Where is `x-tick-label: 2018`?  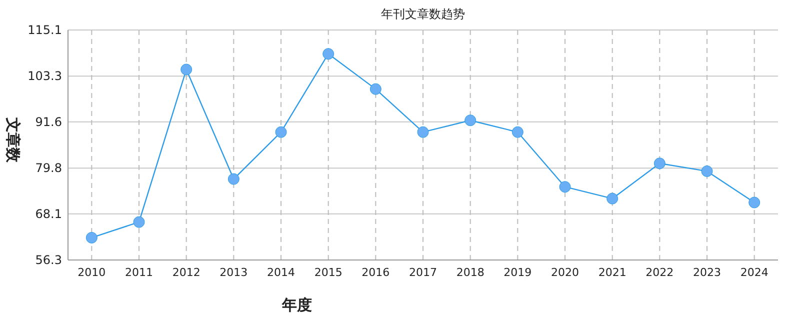
x-tick-label: 2018 is located at coordinates (470, 272).